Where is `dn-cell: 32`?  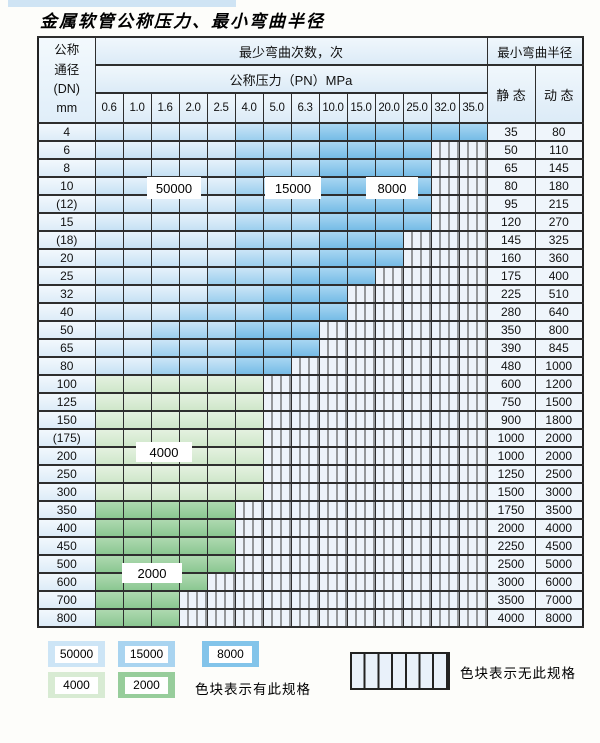 dn-cell: 32 is located at coordinates (66, 294).